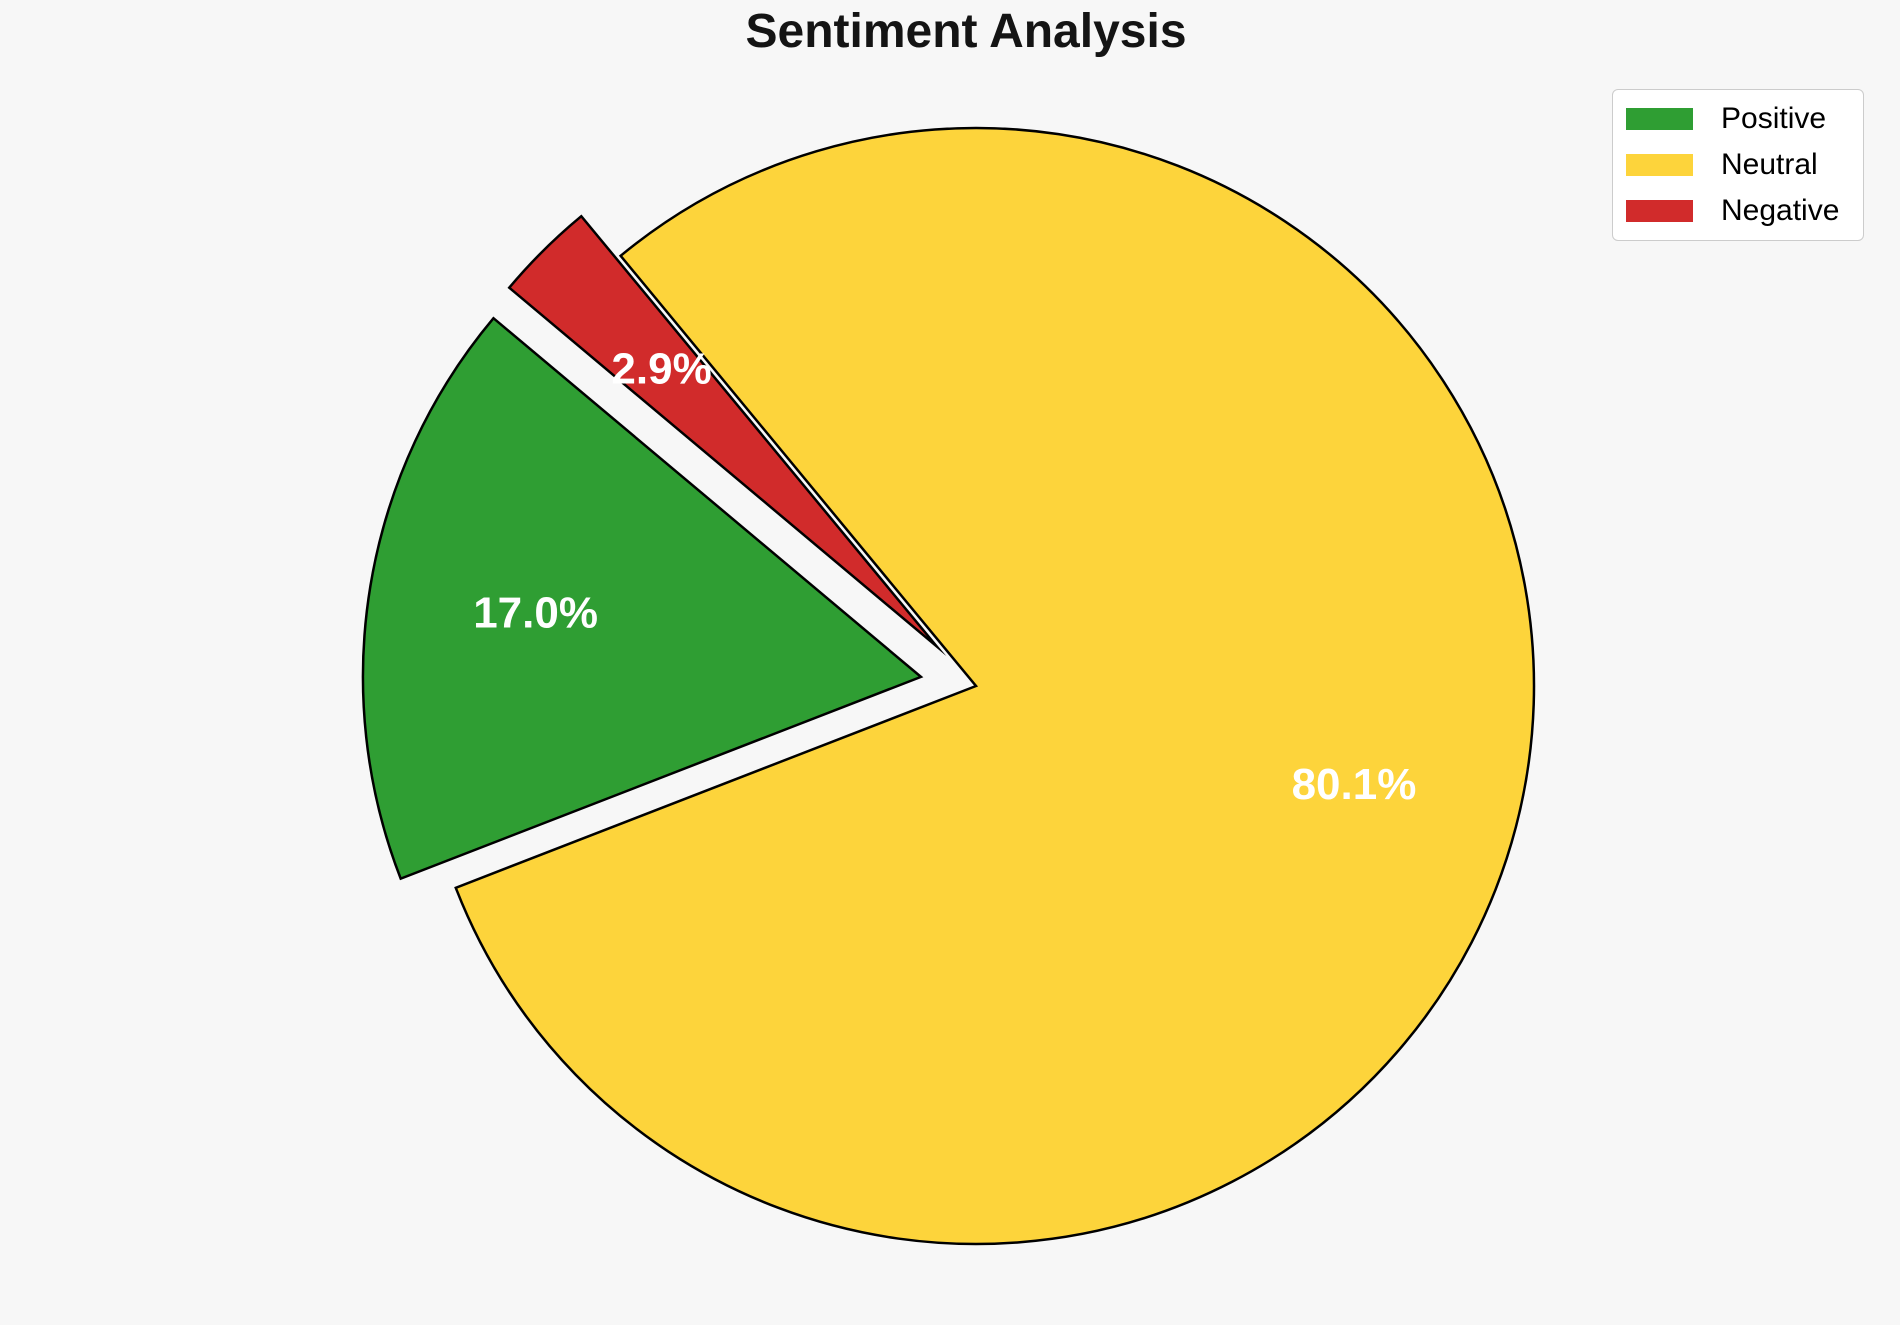 The image size is (1900, 1325). I want to click on legend-swatch-negative, so click(1659, 211).